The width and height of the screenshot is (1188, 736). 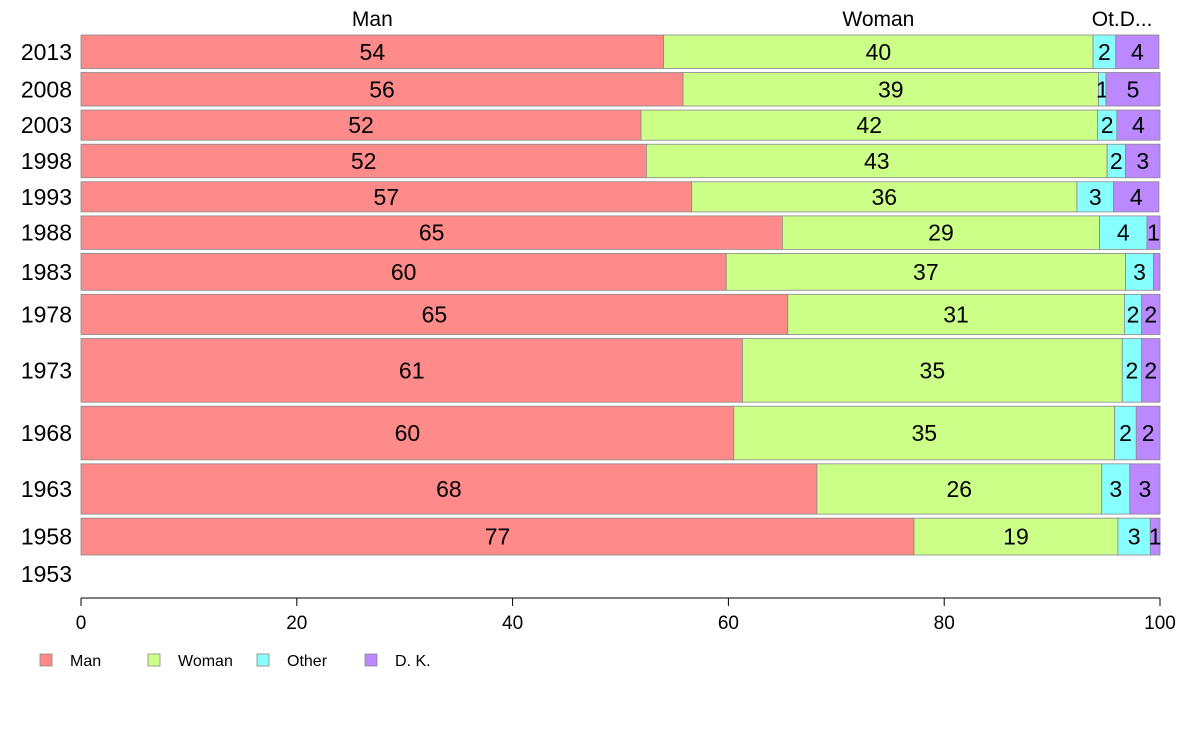 What do you see at coordinates (46, 197) in the screenshot?
I see `y-tick-label: 1993` at bounding box center [46, 197].